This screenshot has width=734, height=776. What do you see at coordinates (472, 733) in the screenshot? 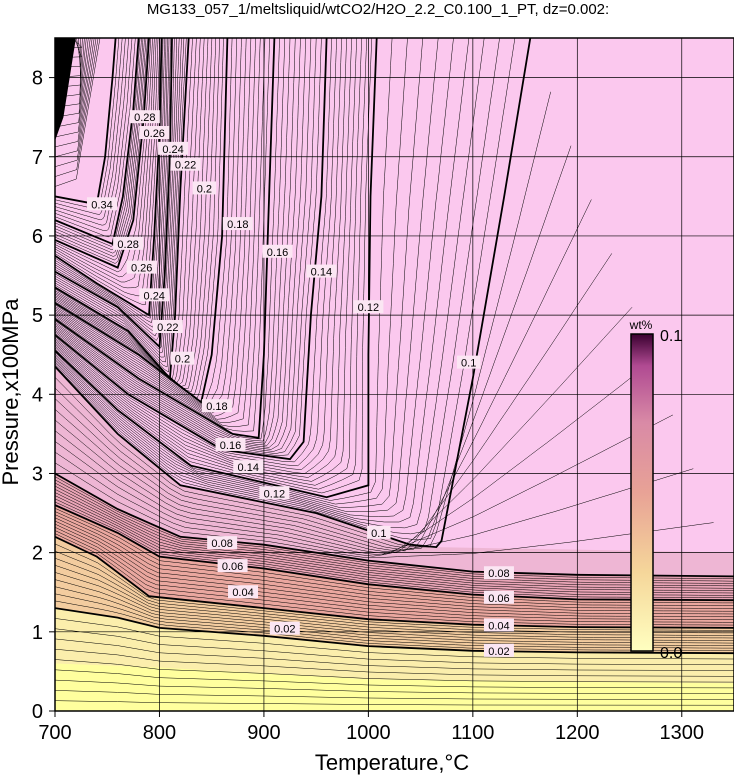
I see `x-tick-label: 1100` at bounding box center [472, 733].